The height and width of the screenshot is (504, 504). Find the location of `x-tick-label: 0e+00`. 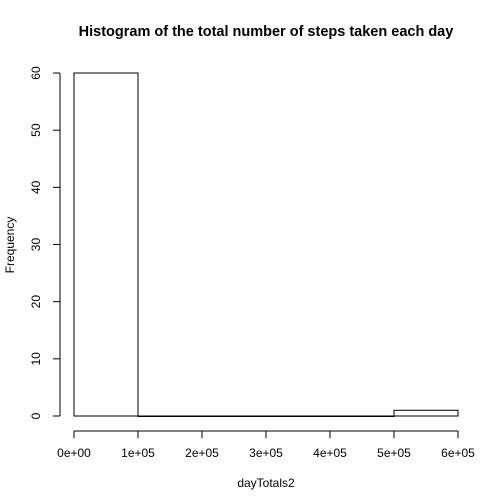

x-tick-label: 0e+00 is located at coordinates (74, 453).